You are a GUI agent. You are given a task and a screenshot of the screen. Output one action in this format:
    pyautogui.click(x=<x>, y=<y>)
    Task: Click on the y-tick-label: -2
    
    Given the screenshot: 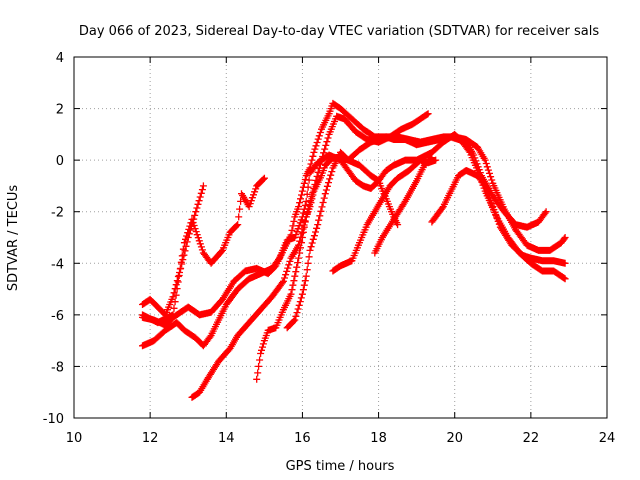 What is the action you would take?
    pyautogui.click(x=57, y=213)
    